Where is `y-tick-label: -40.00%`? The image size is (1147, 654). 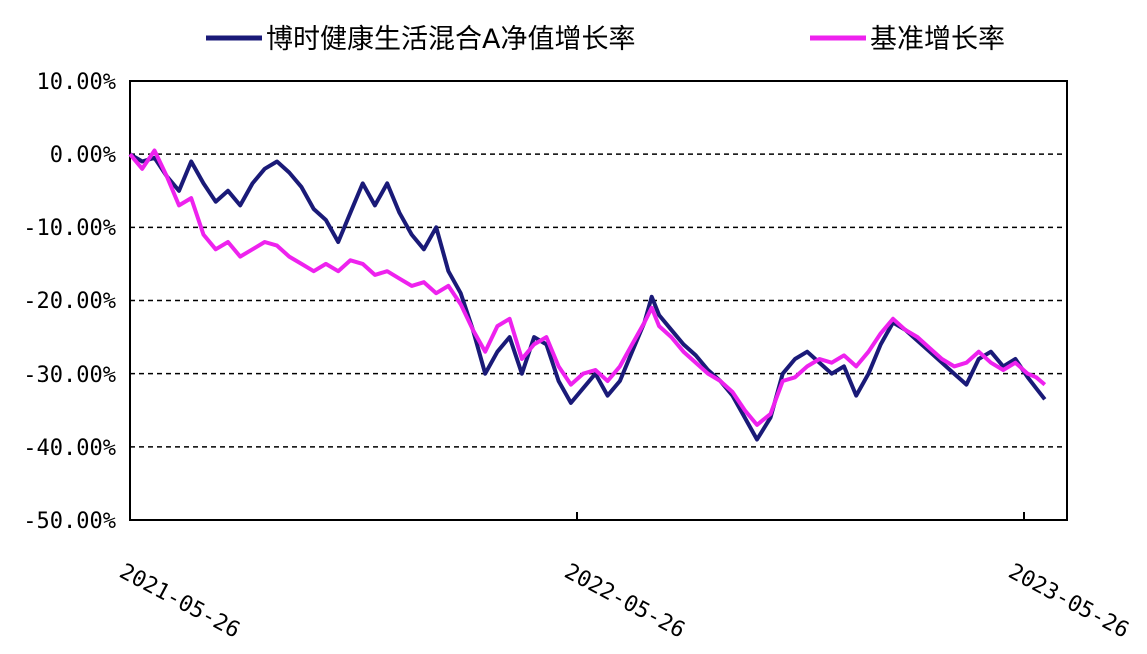
y-tick-label: -40.00% is located at coordinates (69, 448).